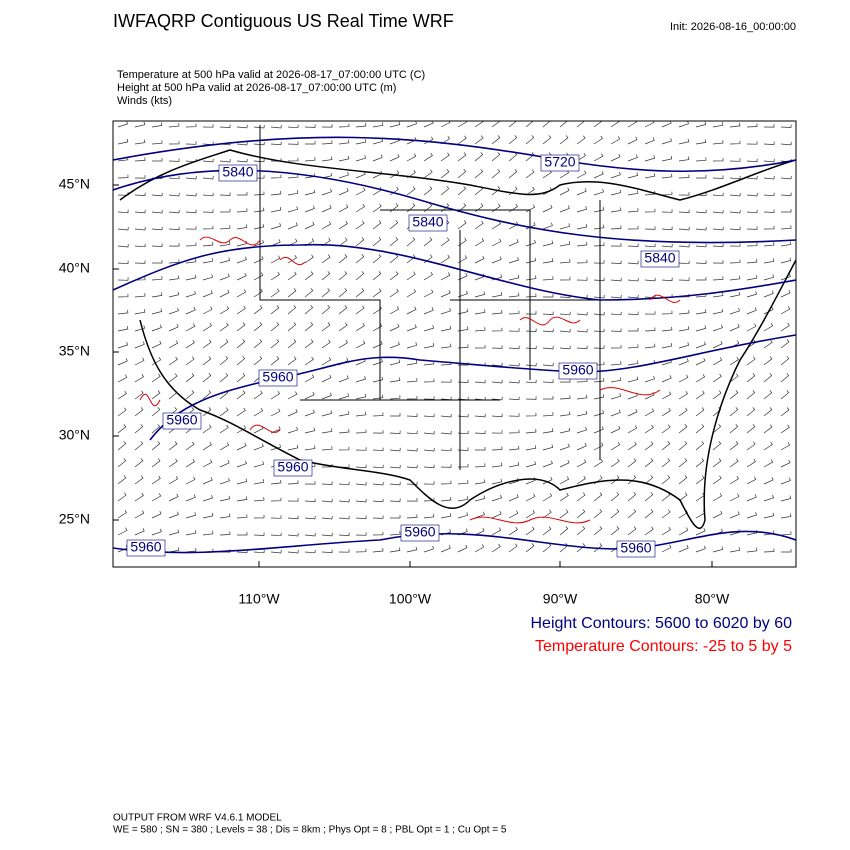 This screenshot has width=850, height=850. I want to click on lon-label: 100°W, so click(410, 599).